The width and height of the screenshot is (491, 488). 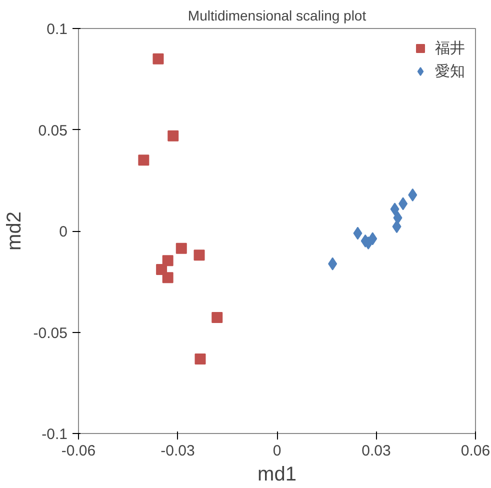 I want to click on x-axis-title: md1, so click(x=277, y=475).